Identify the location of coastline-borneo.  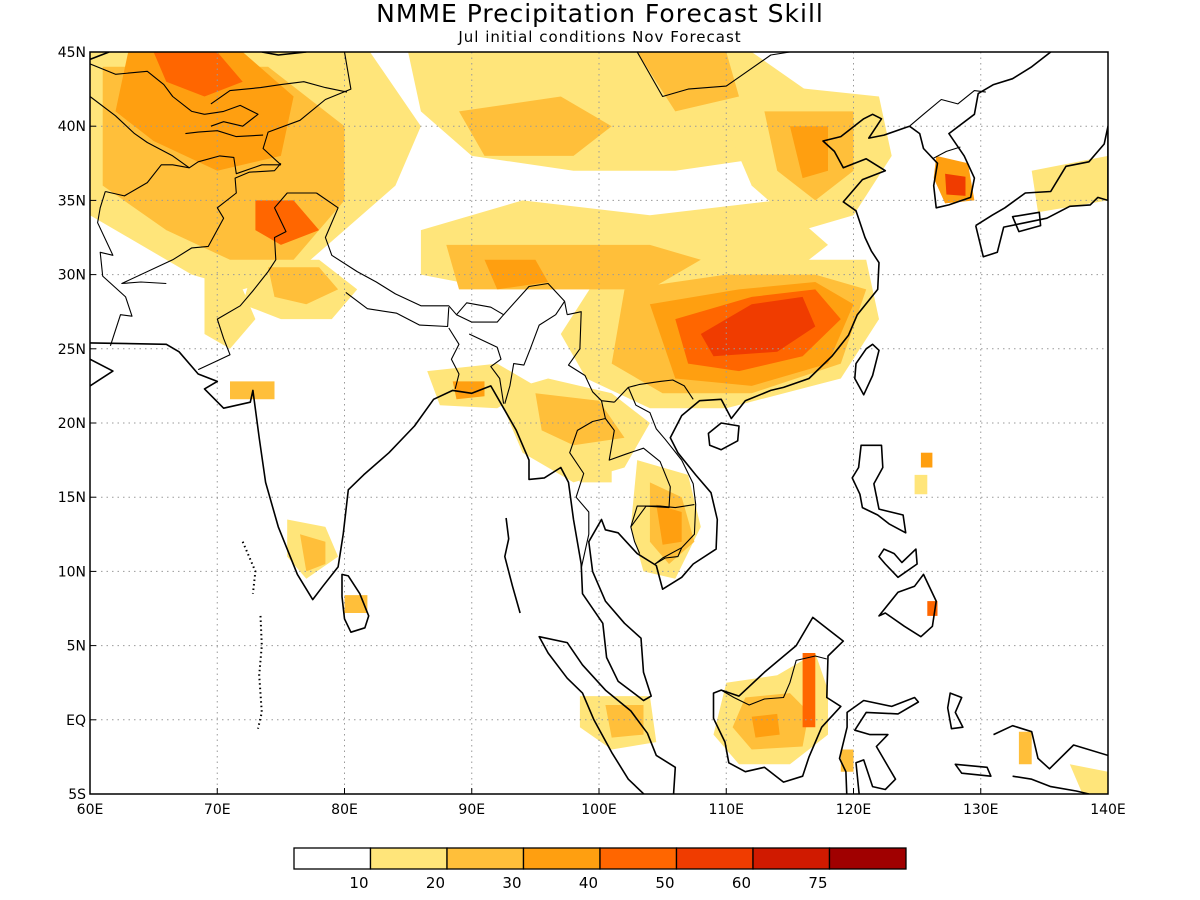
(778, 699).